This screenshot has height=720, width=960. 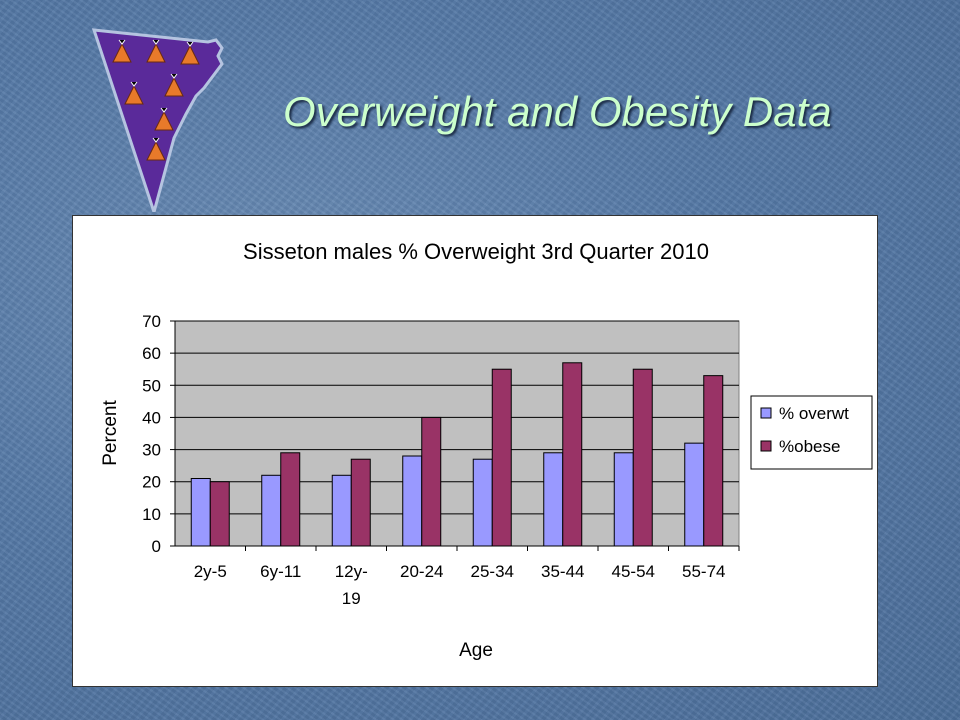 What do you see at coordinates (557, 111) in the screenshot?
I see `slide-title: Overweight and Obesity Data` at bounding box center [557, 111].